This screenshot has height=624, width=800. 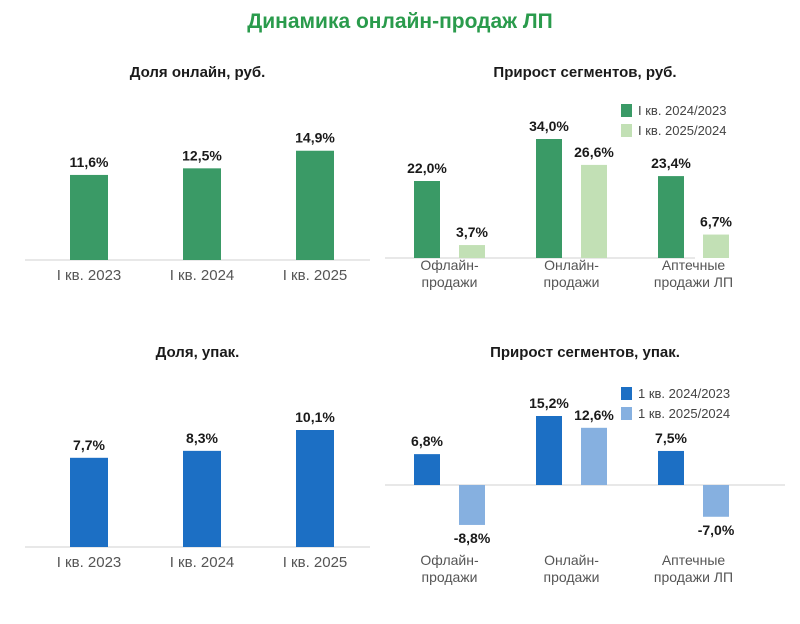 What do you see at coordinates (682, 130) in the screenshot?
I see `legend-label: I кв. 2025/2024` at bounding box center [682, 130].